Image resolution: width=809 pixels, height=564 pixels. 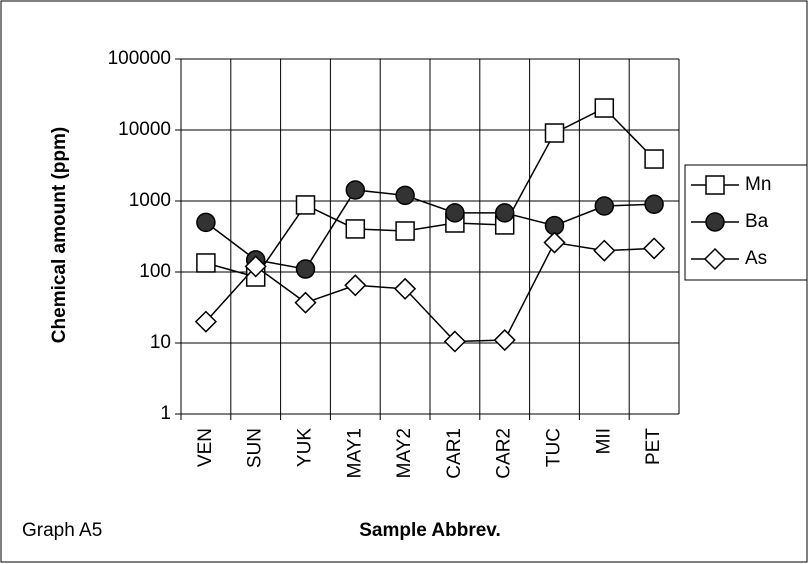 What do you see at coordinates (758, 184) in the screenshot?
I see `legend-label: Mn` at bounding box center [758, 184].